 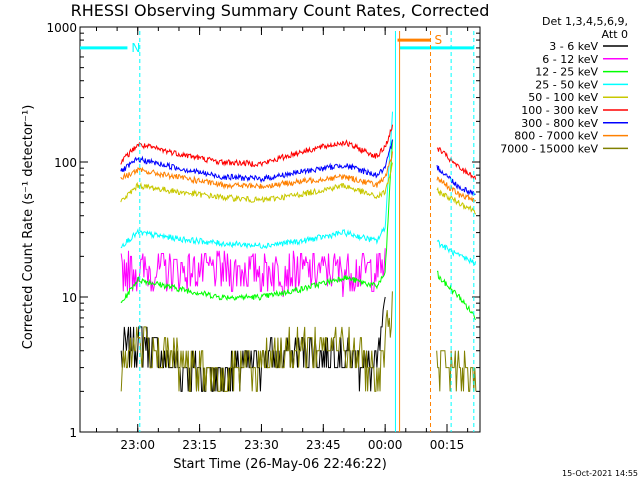 What do you see at coordinates (563, 97) in the screenshot?
I see `legend-label-4: 50 - 100 keV` at bounding box center [563, 97].